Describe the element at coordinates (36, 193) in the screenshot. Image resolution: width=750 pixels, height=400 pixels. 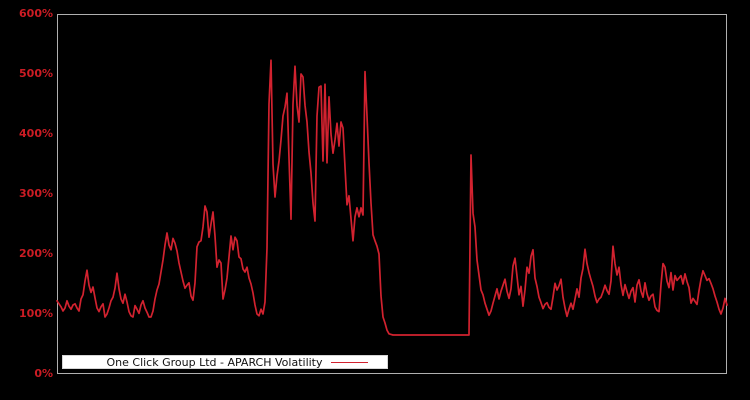
I see `y-tick-label: 300%` at that location.